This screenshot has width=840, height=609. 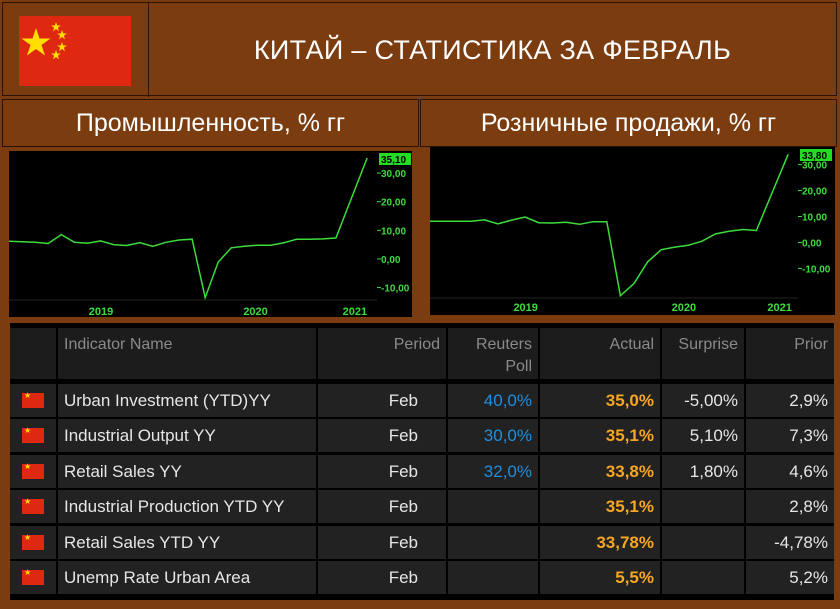 What do you see at coordinates (76, 50) in the screenshot?
I see `flag-container` at bounding box center [76, 50].